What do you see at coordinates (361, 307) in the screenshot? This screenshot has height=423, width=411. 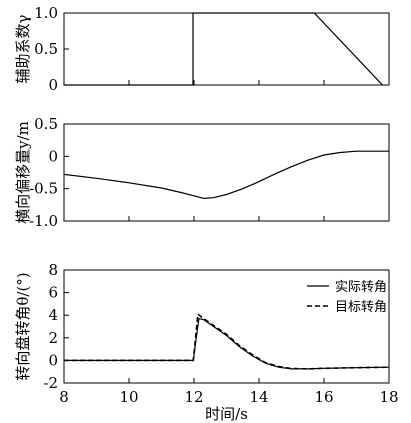 I see `legend-label: 目标转角` at bounding box center [361, 307].